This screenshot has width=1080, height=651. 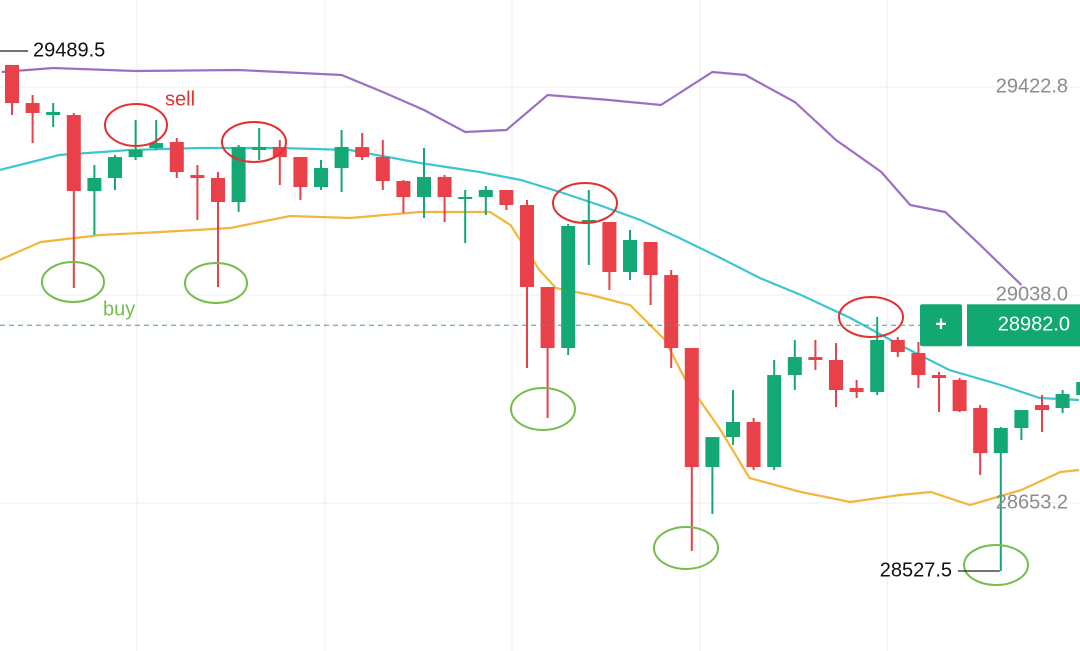 What do you see at coordinates (916, 570) in the screenshot?
I see `low-marker-label: 28527.5` at bounding box center [916, 570].